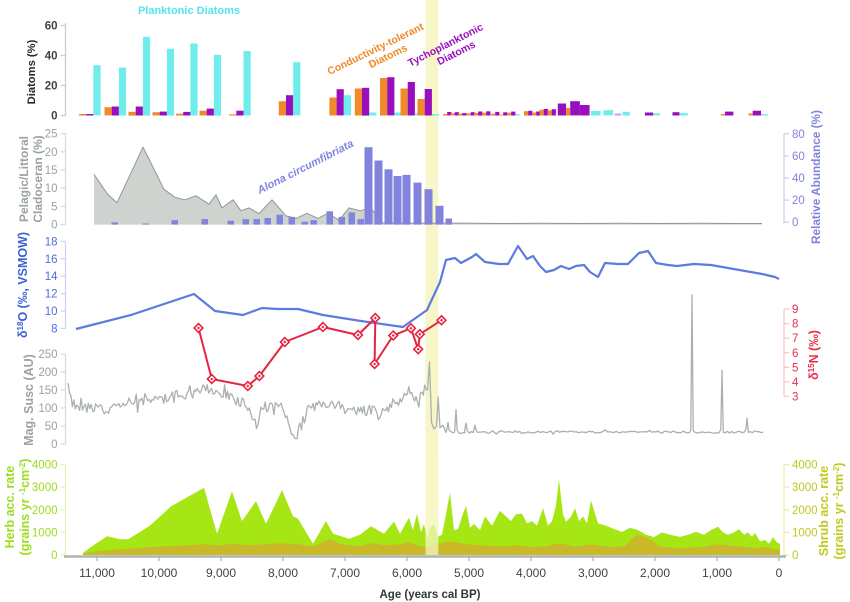 Image resolution: width=850 pixels, height=602 pixels. What do you see at coordinates (221, 573) in the screenshot?
I see `svg-text: 9,000` at bounding box center [221, 573].